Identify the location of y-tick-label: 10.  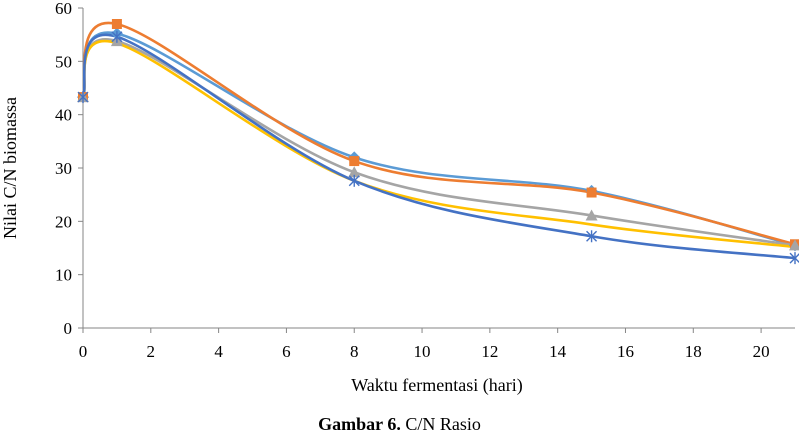
(63, 275).